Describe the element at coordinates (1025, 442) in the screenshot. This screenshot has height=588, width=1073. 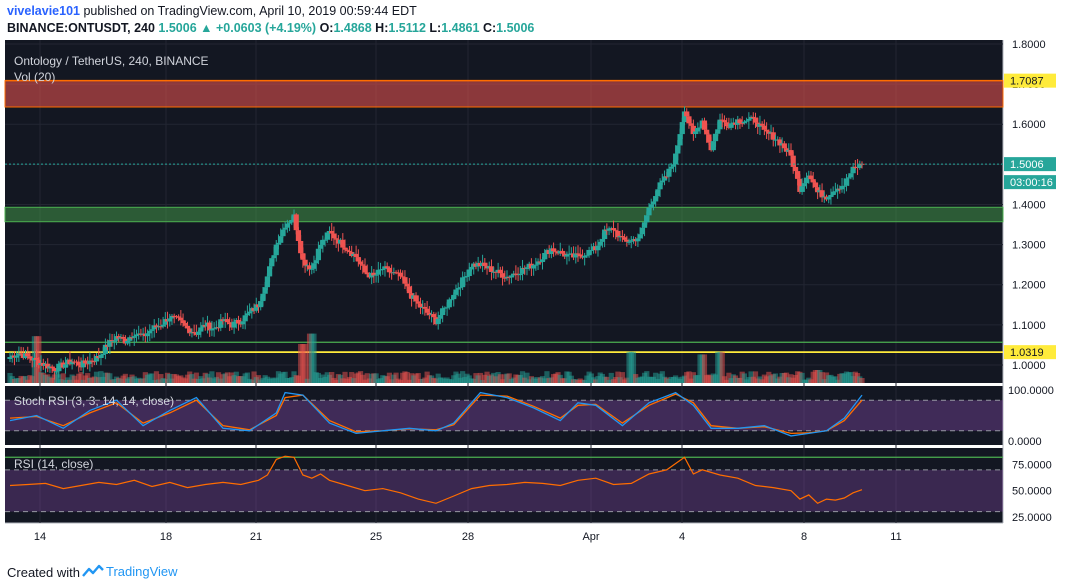
I see `stoch-tick-label: 0.0000` at that location.